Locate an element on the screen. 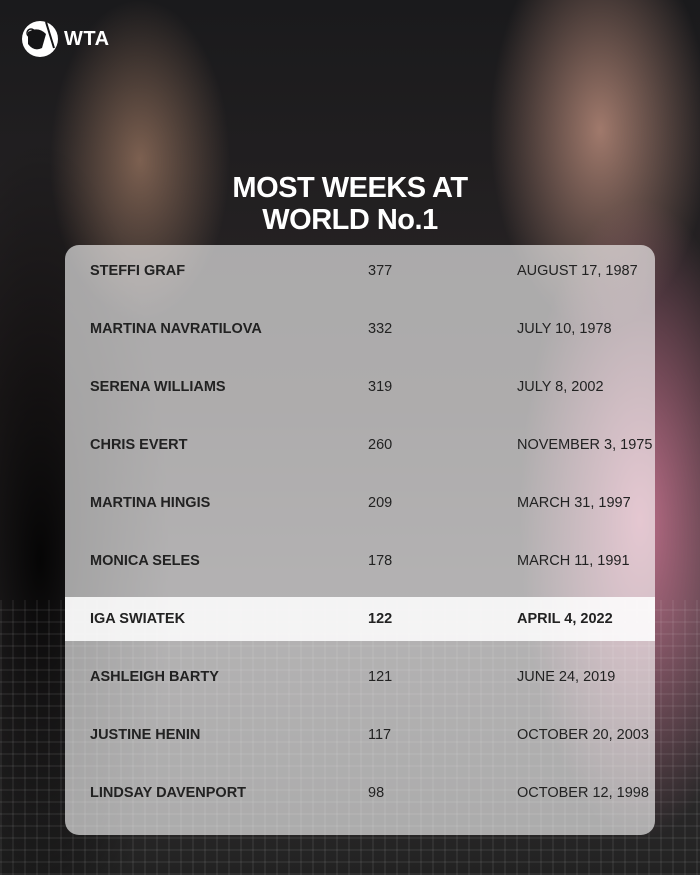  weeks-count: 260 is located at coordinates (380, 445).